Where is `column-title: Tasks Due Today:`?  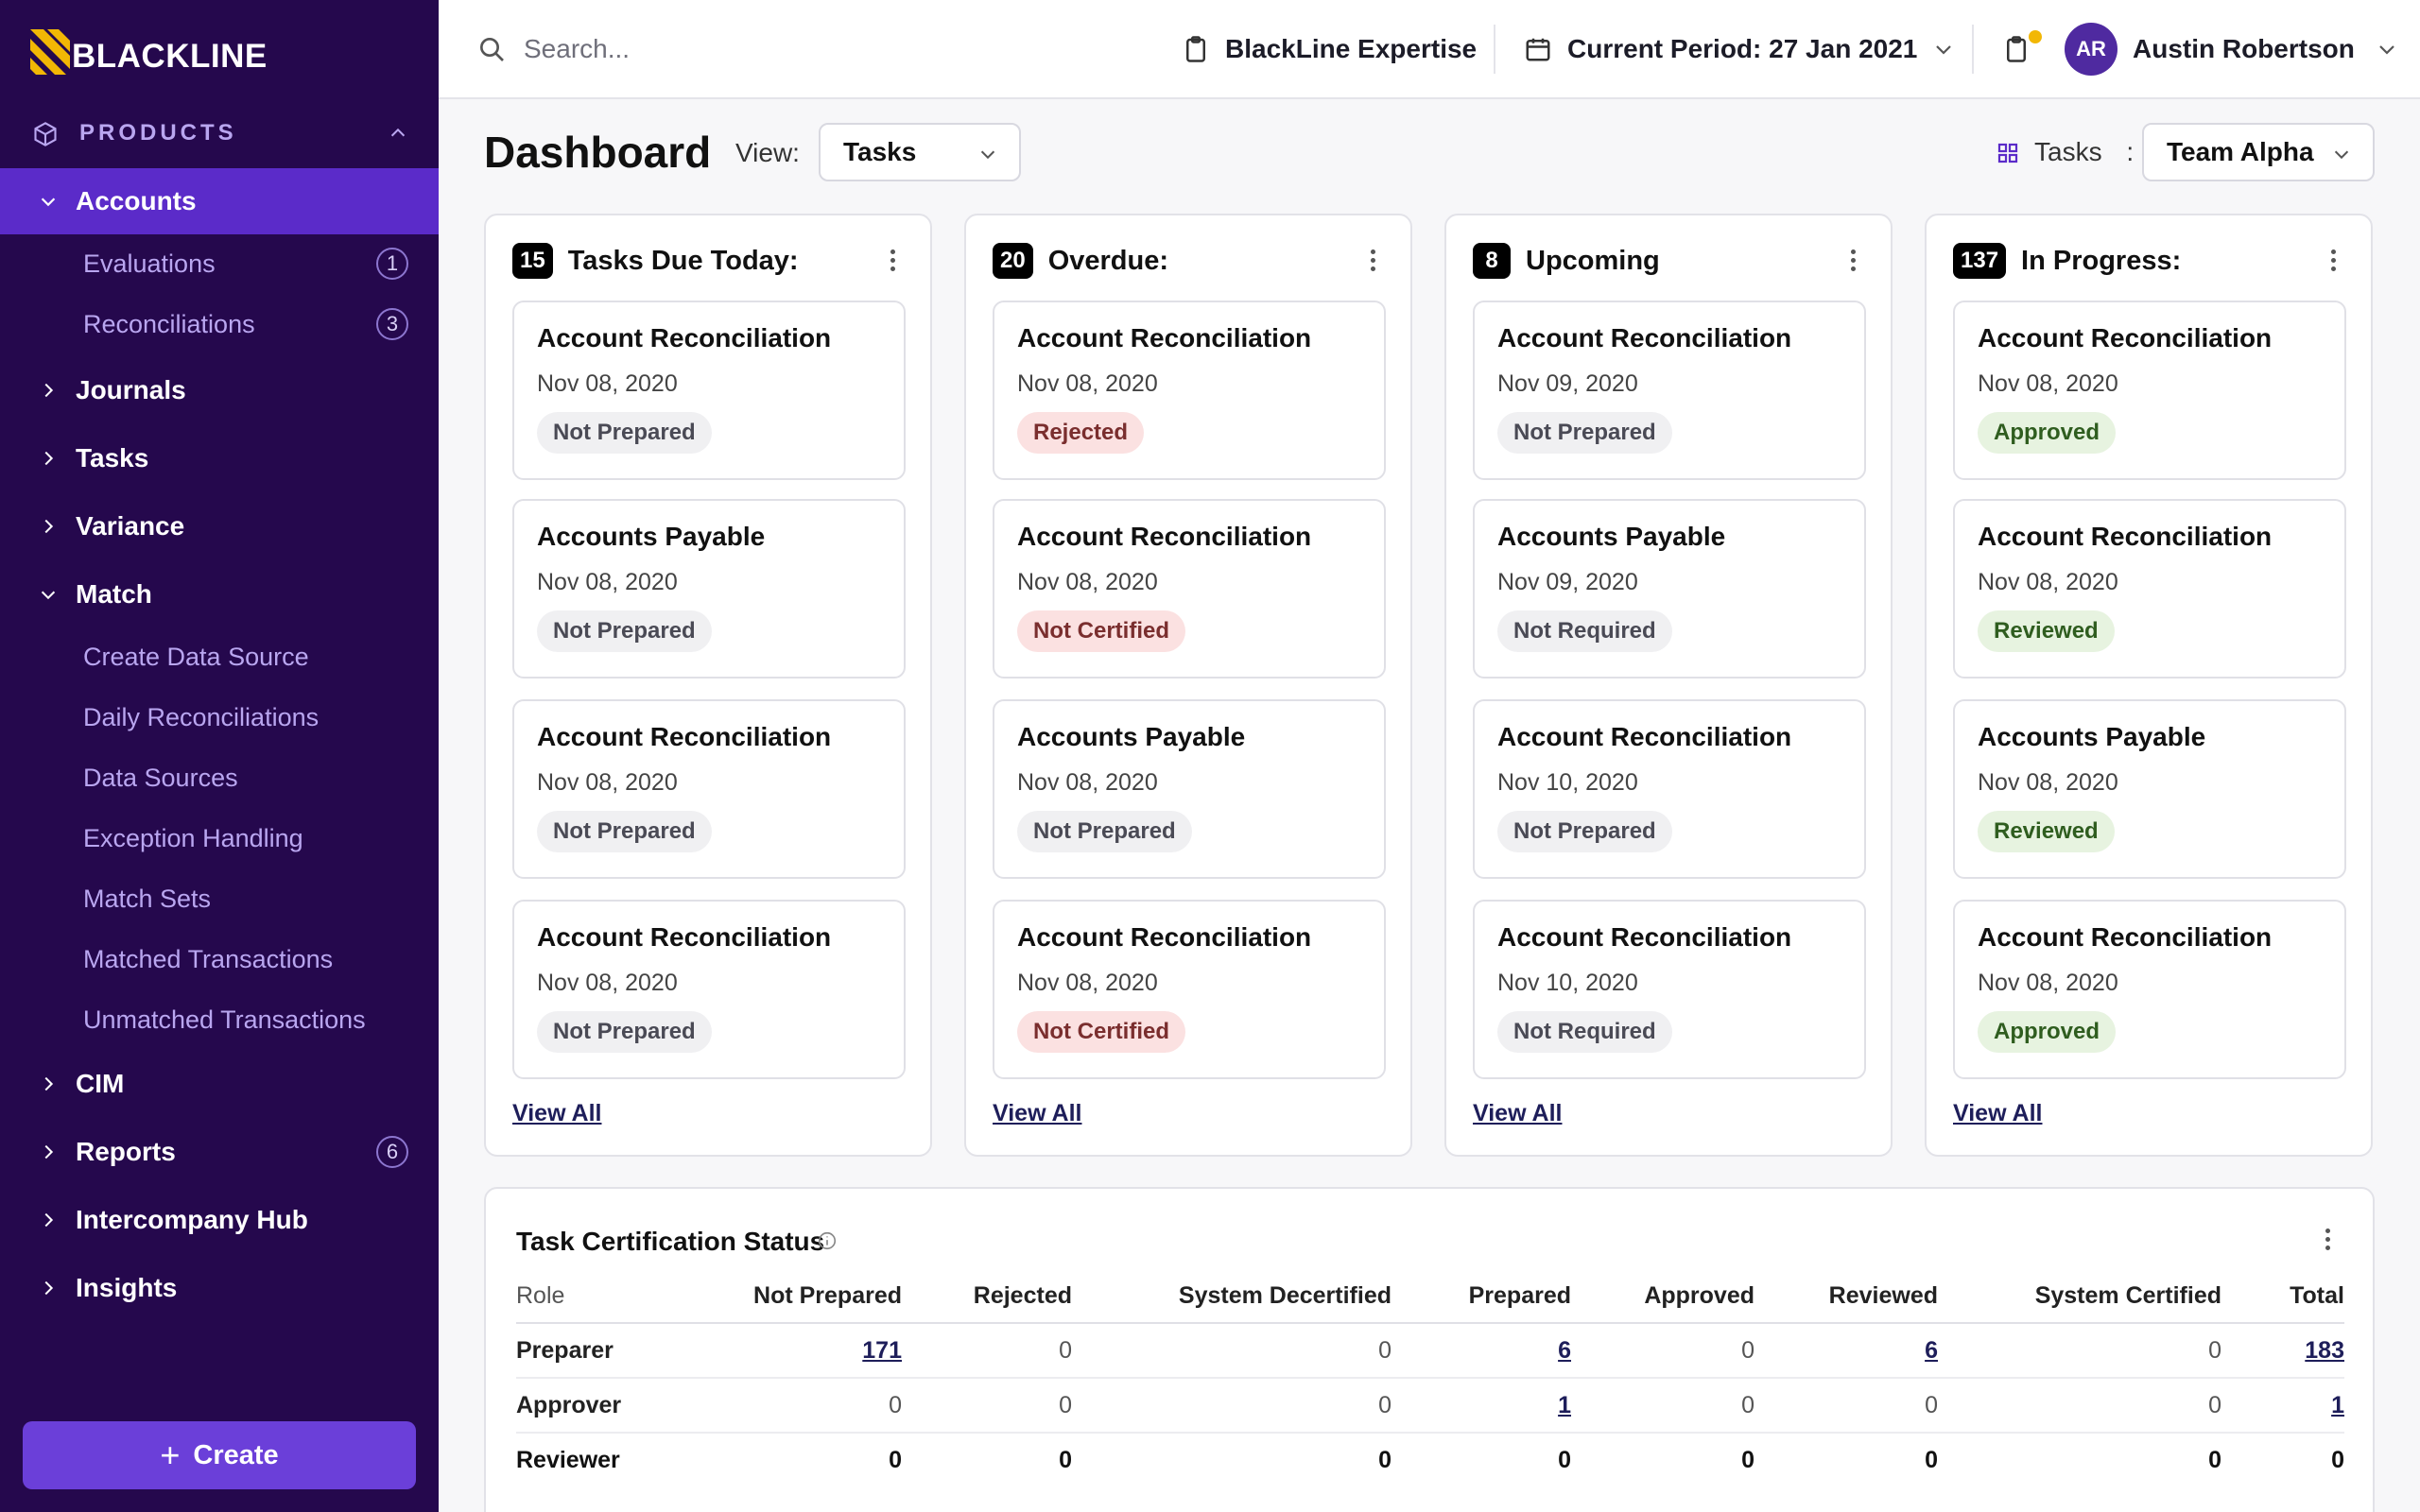 column-title: Tasks Due Today: is located at coordinates (683, 260).